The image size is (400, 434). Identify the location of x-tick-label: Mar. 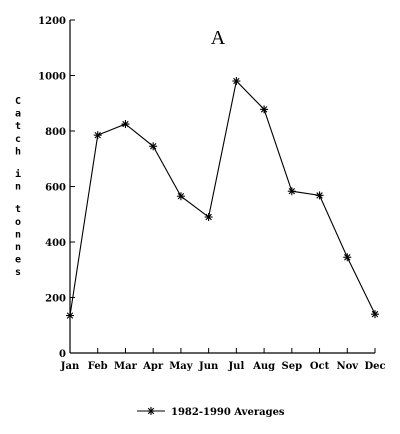
(126, 366).